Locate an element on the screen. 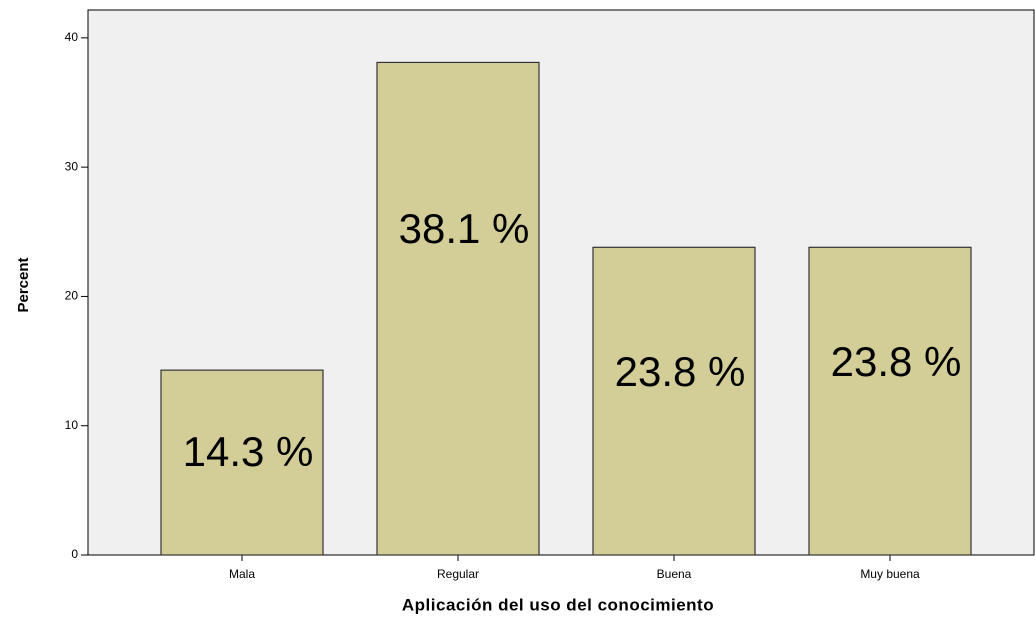  y-tick-label: 10 is located at coordinates (72, 425).